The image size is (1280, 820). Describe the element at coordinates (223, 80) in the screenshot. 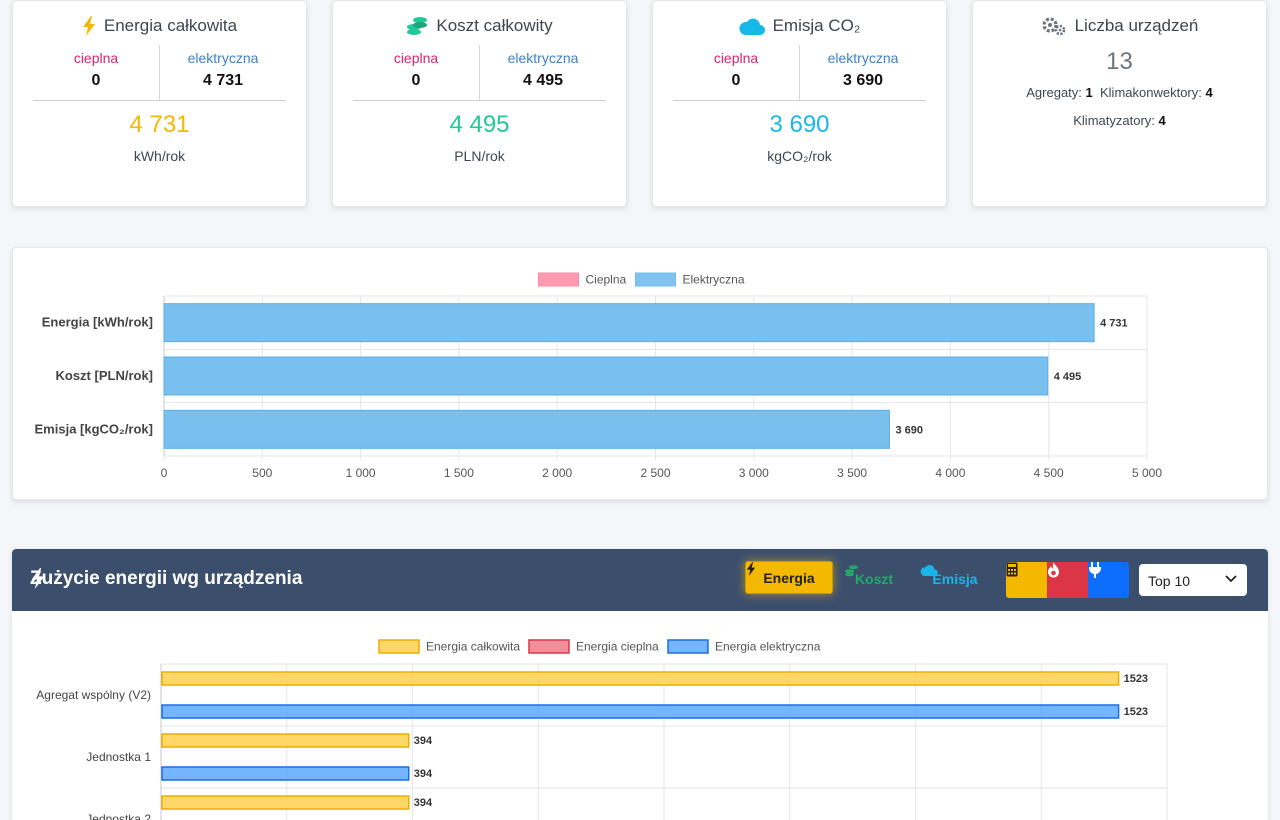

I see `energy-elec-value: 4 731` at that location.